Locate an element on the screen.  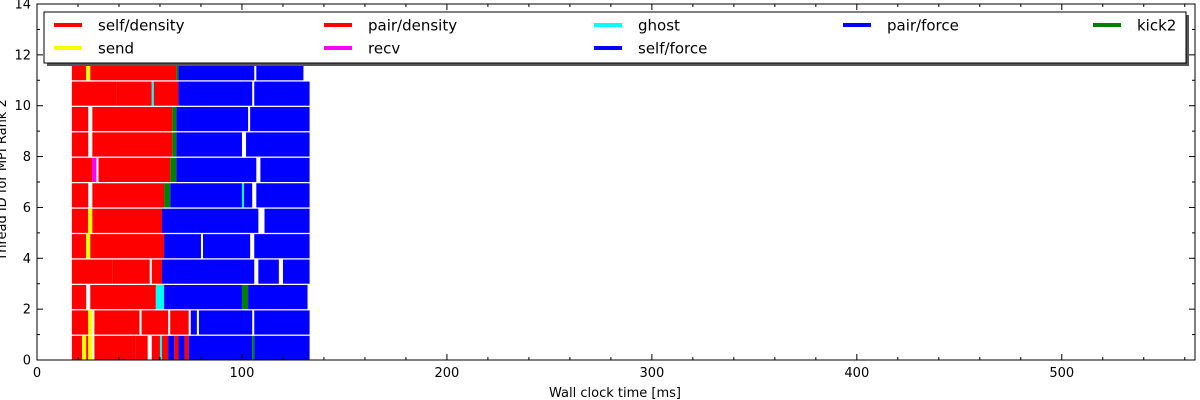
legend-label-5: send is located at coordinates (116, 49).